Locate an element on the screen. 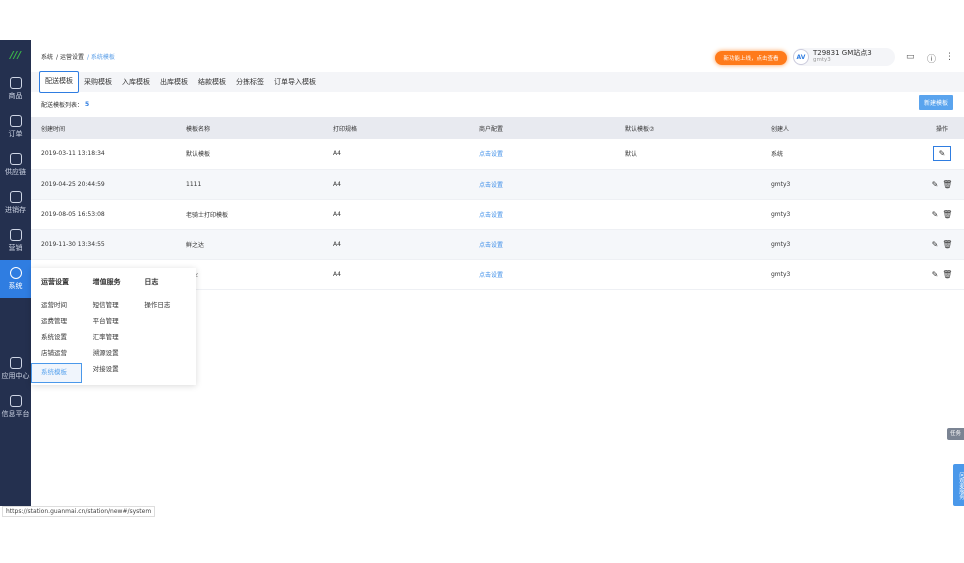 The image size is (964, 563). sidebar-item-label: 商品 is located at coordinates (15, 96).